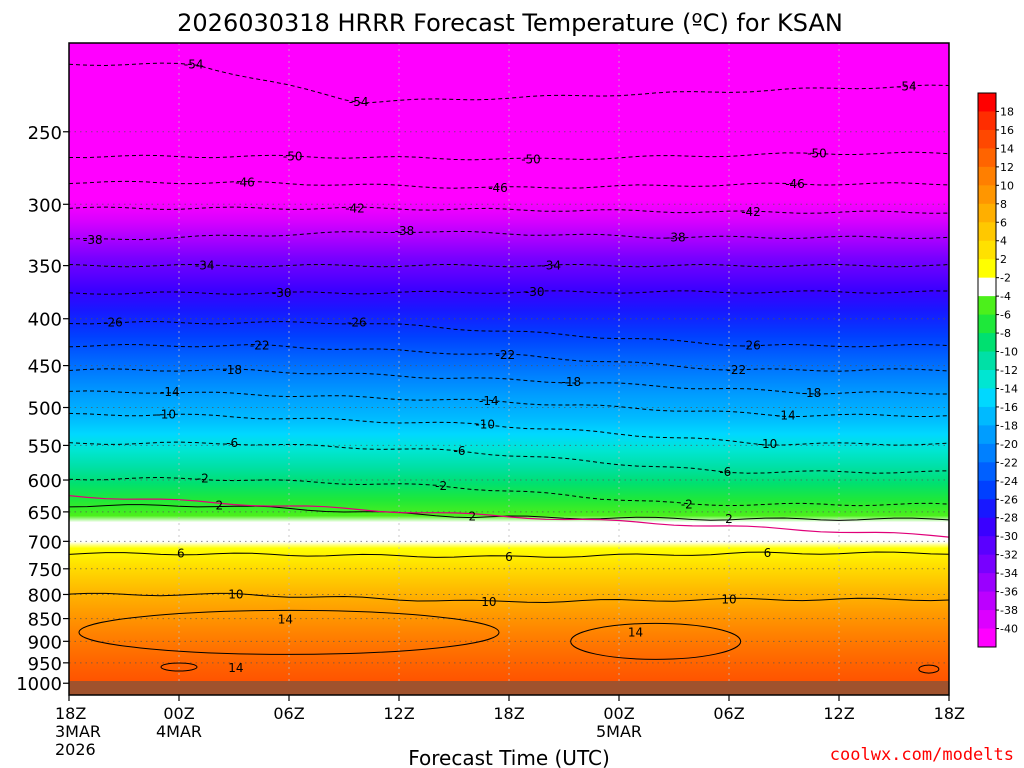 Image resolution: width=1024 pixels, height=768 pixels. What do you see at coordinates (1007, 148) in the screenshot?
I see `colorbar-label: 14` at bounding box center [1007, 148].